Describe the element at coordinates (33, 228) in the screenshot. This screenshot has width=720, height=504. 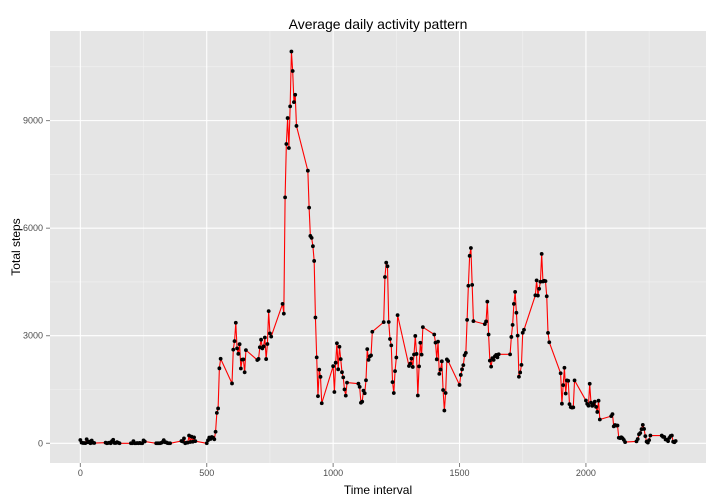
I see `y-tick-label: 6000` at that location.